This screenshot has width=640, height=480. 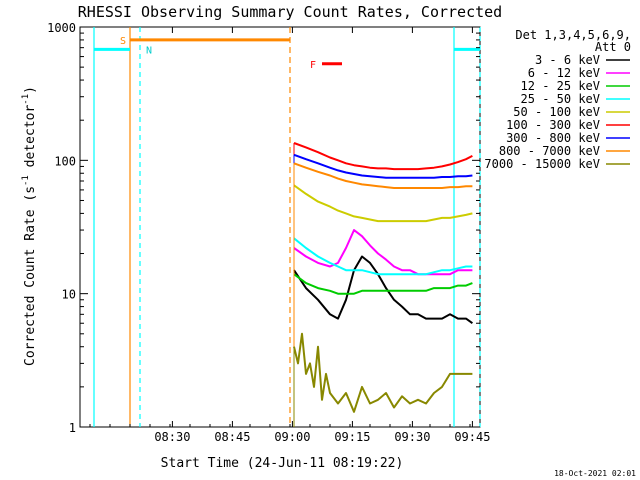 I want to click on legend-entry-label: 800 - 7000 keV, so click(x=549, y=151).